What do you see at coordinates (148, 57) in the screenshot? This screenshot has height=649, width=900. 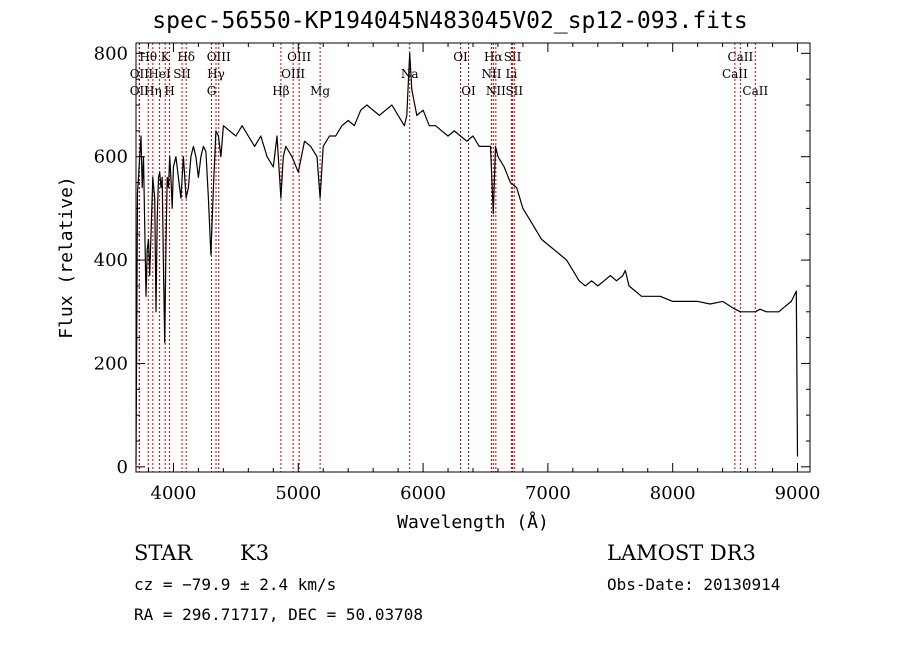 I see `spectral-line-label-0: Hθ` at bounding box center [148, 57].